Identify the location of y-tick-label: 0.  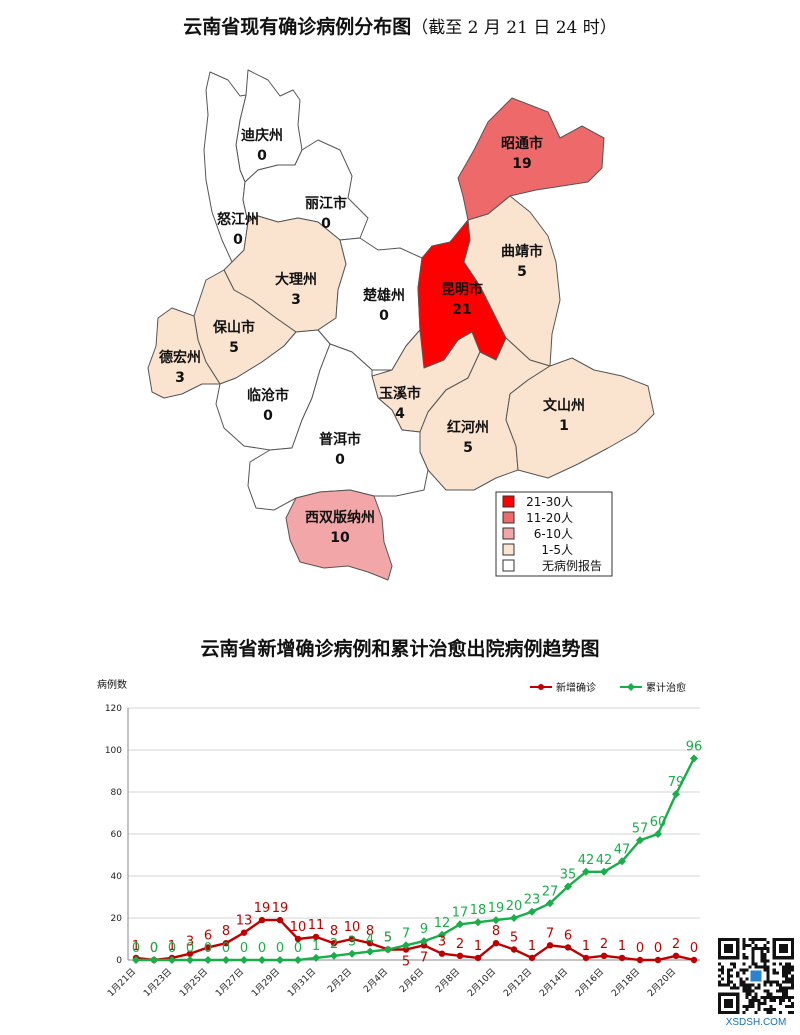
(119, 961).